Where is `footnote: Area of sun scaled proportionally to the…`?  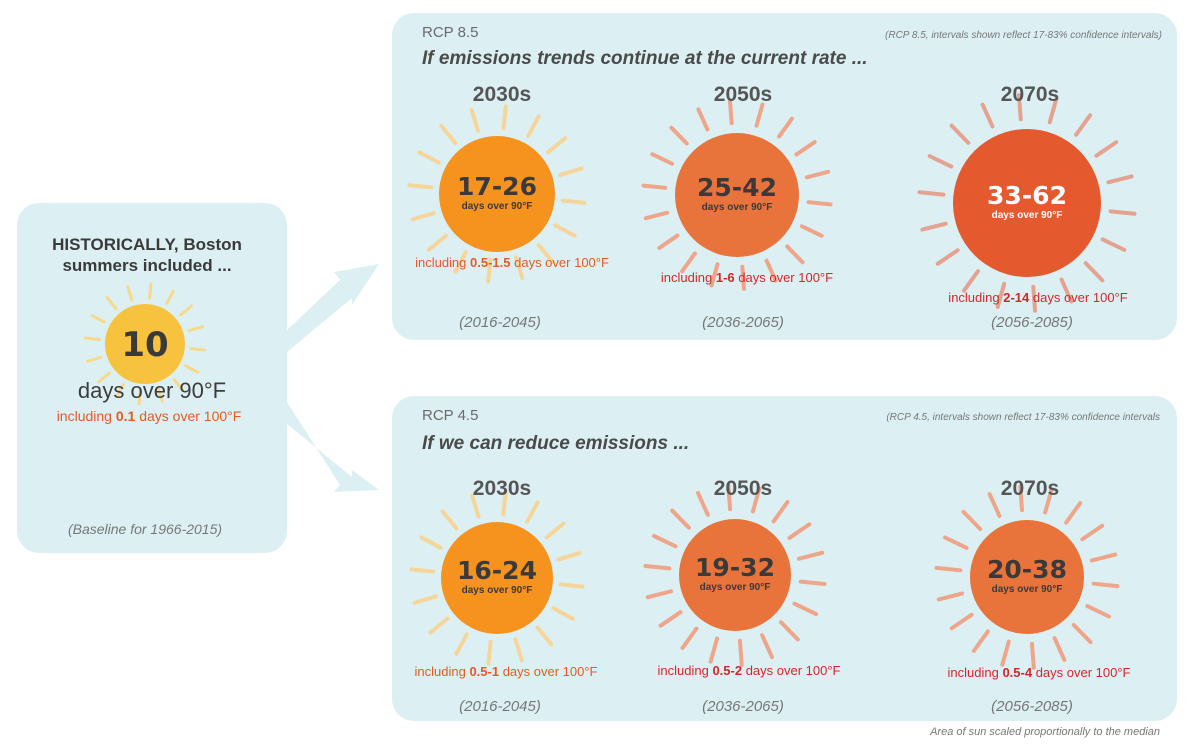
footnote: Area of sun scaled proportionally to the… is located at coordinates (1045, 732).